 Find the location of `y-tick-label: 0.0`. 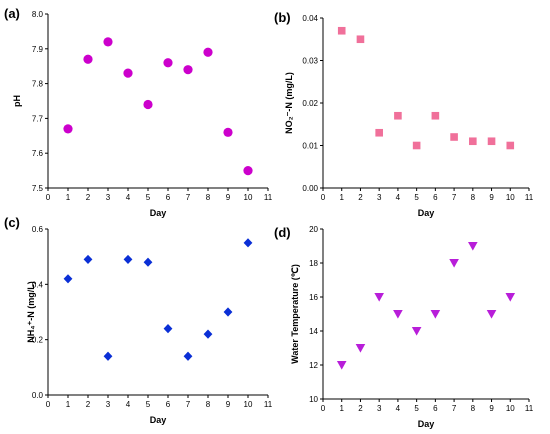

y-tick-label: 0.0 is located at coordinates (38, 395).